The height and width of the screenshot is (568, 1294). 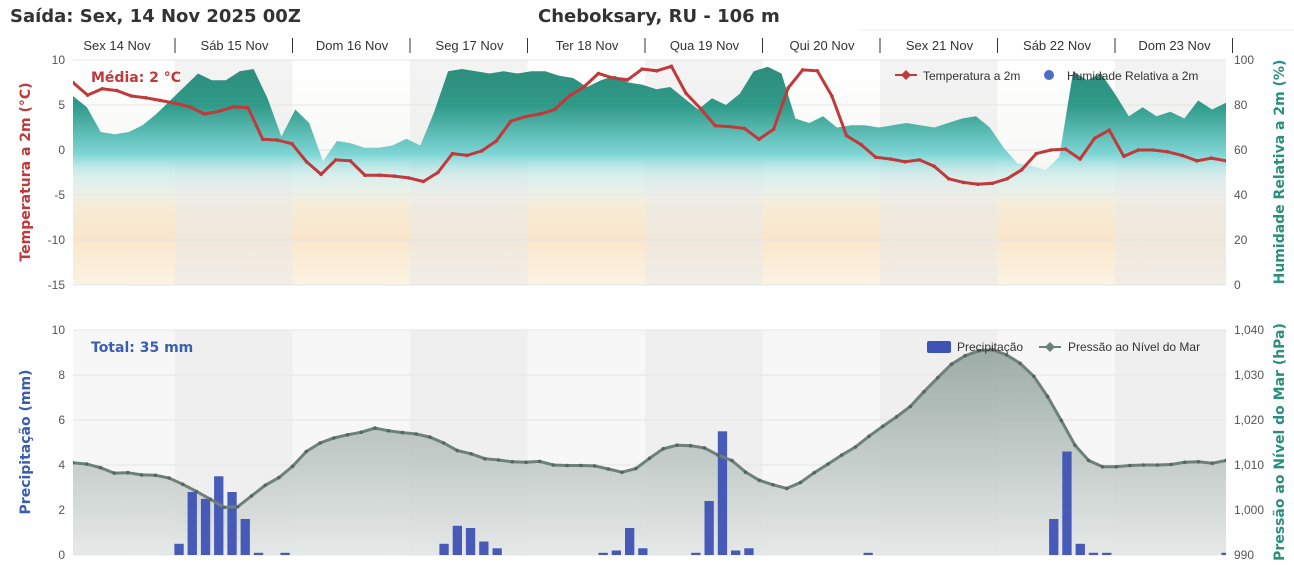 I want to click on y-tick-left: 6, so click(x=61, y=420).